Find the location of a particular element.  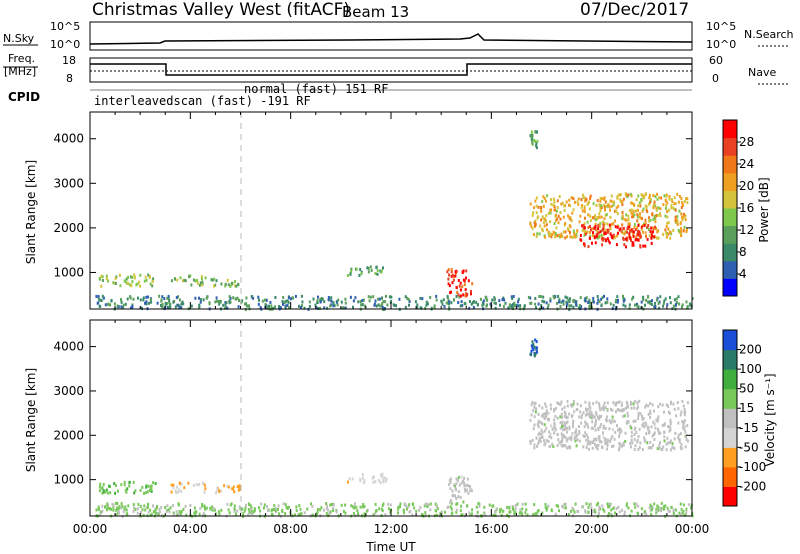

y-tick-label: 3000 is located at coordinates (68, 183).